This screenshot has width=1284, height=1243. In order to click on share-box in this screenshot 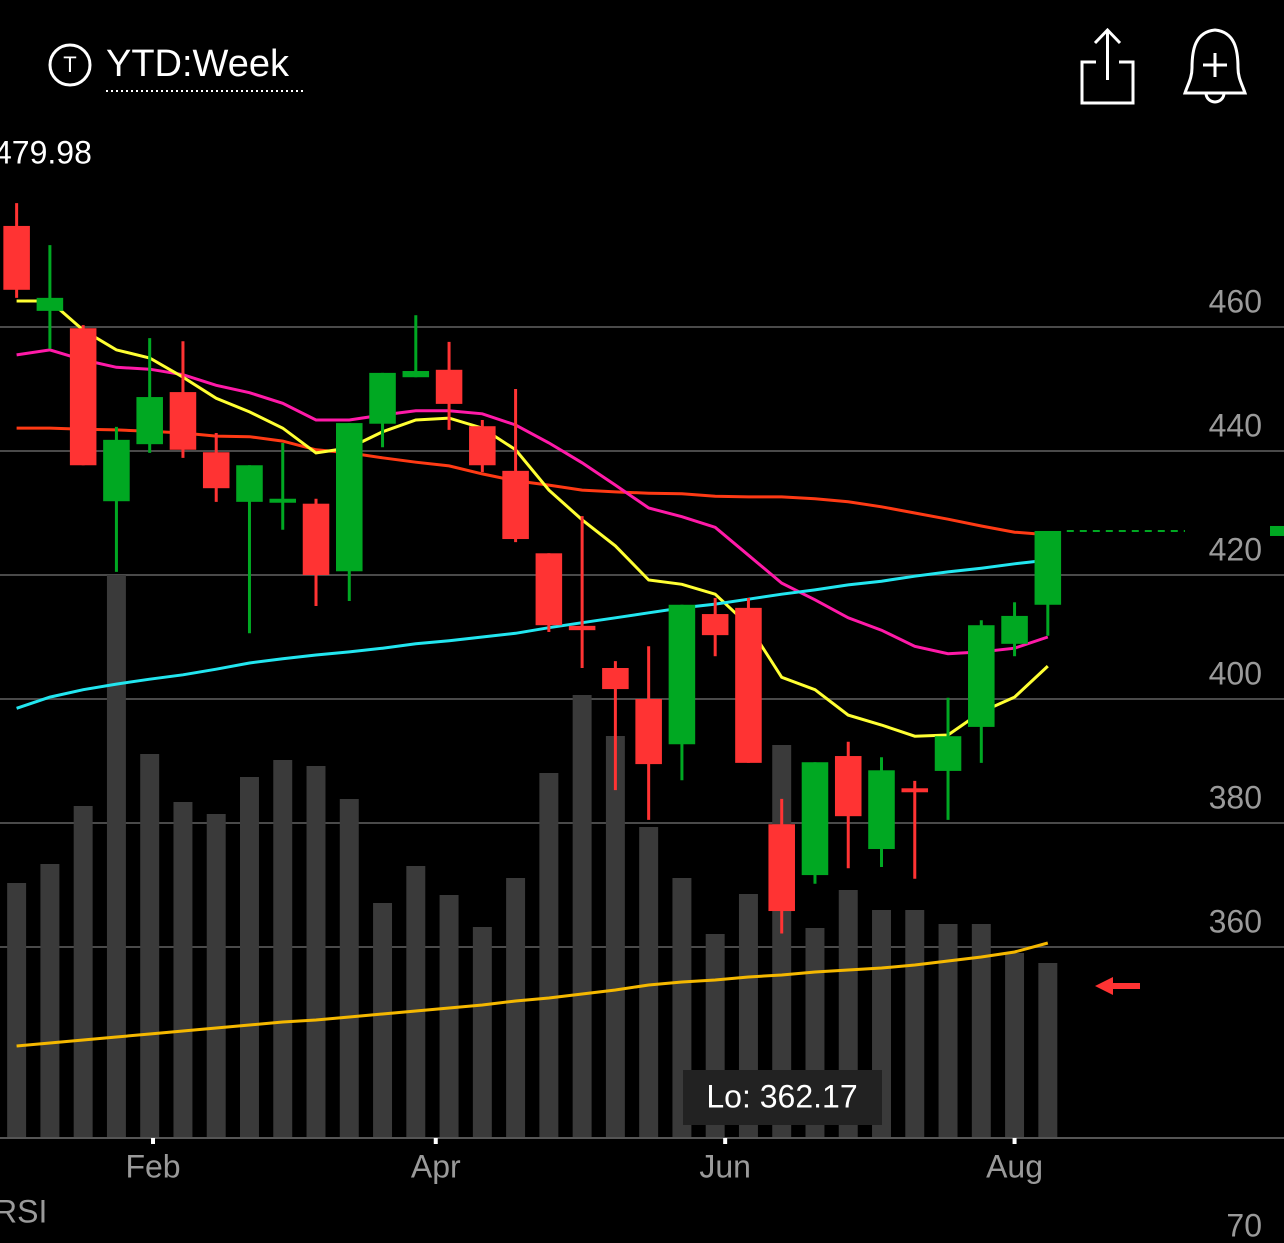, I will do `click(1107, 82)`.